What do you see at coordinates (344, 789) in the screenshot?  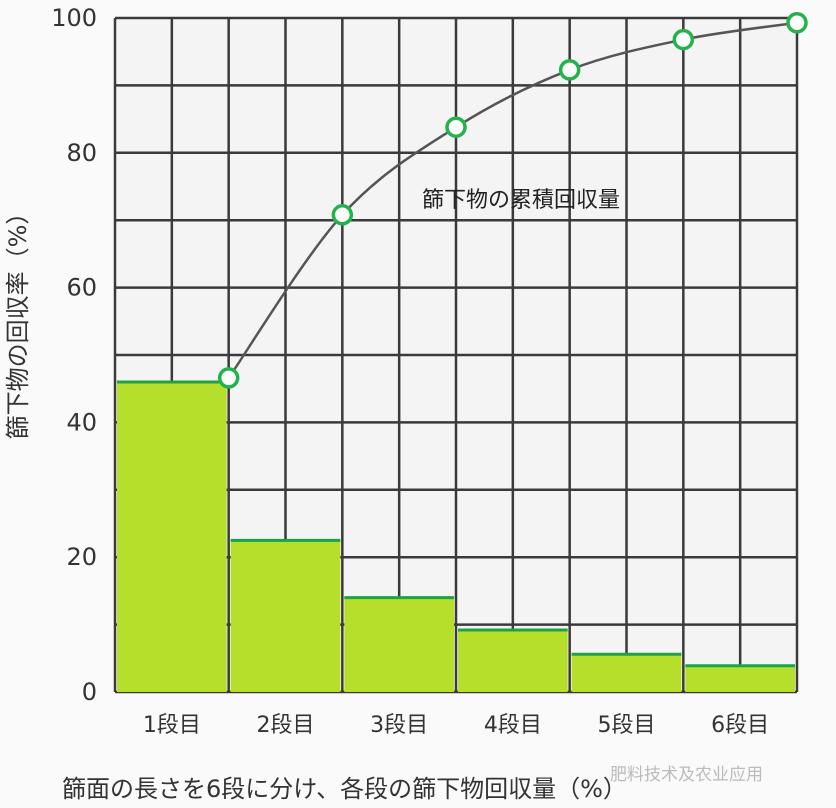 I see `x-axis-title: 篩面の長さを6段に分け、各段の篩下物回収量（%）` at bounding box center [344, 789].